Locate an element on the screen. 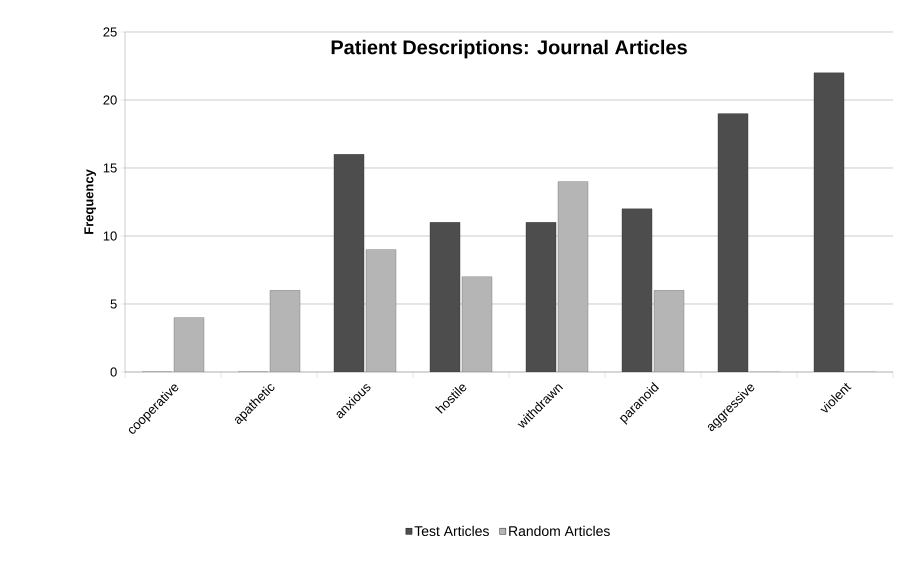 This screenshot has height=569, width=913. chart-title: Patient Descriptions: Journal Articles is located at coordinates (509, 49).